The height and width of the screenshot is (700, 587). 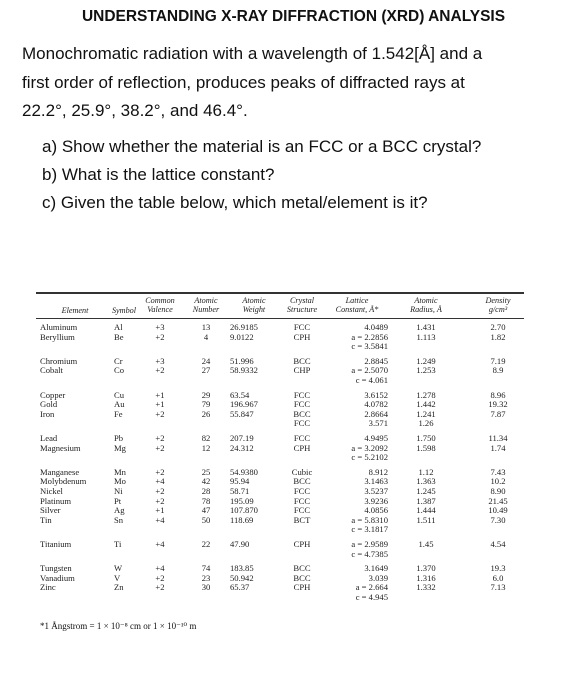 I want to click on table-cell: 25, so click(x=206, y=471).